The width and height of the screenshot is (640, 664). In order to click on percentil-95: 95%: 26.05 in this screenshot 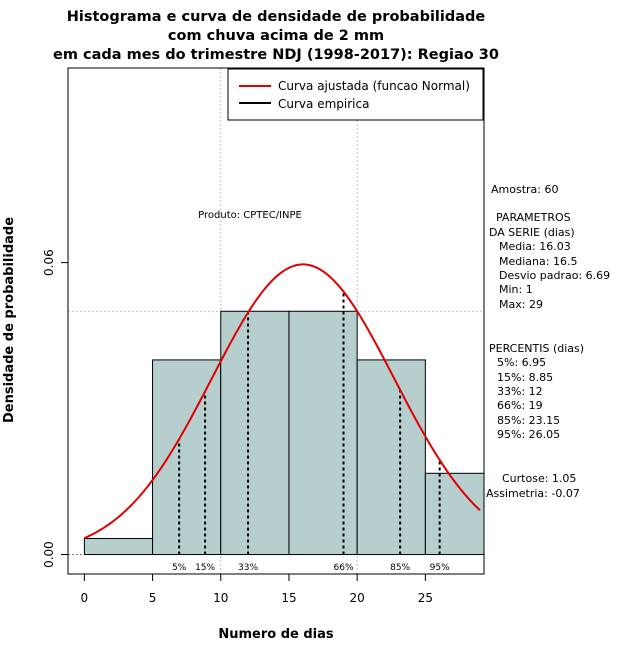, I will do `click(528, 434)`.